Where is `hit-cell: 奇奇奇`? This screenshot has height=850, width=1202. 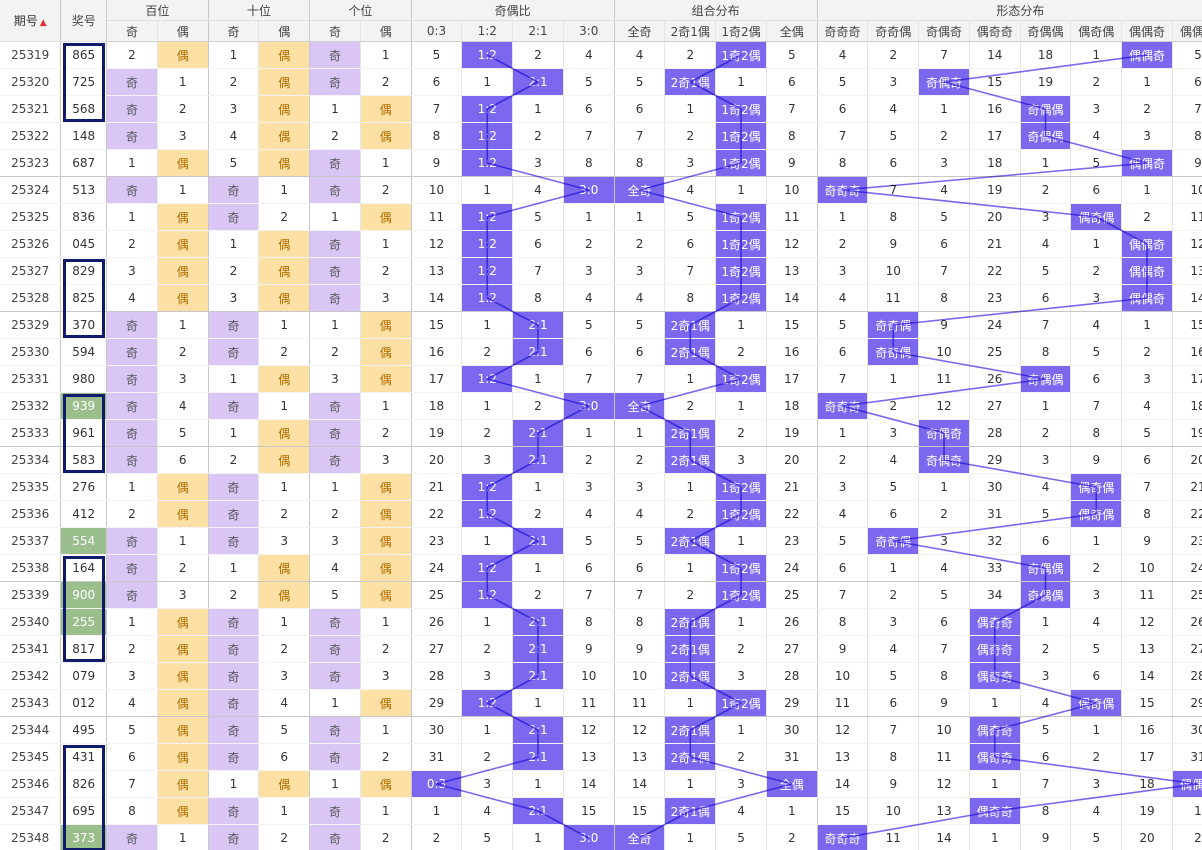
hit-cell: 奇奇奇 is located at coordinates (843, 190).